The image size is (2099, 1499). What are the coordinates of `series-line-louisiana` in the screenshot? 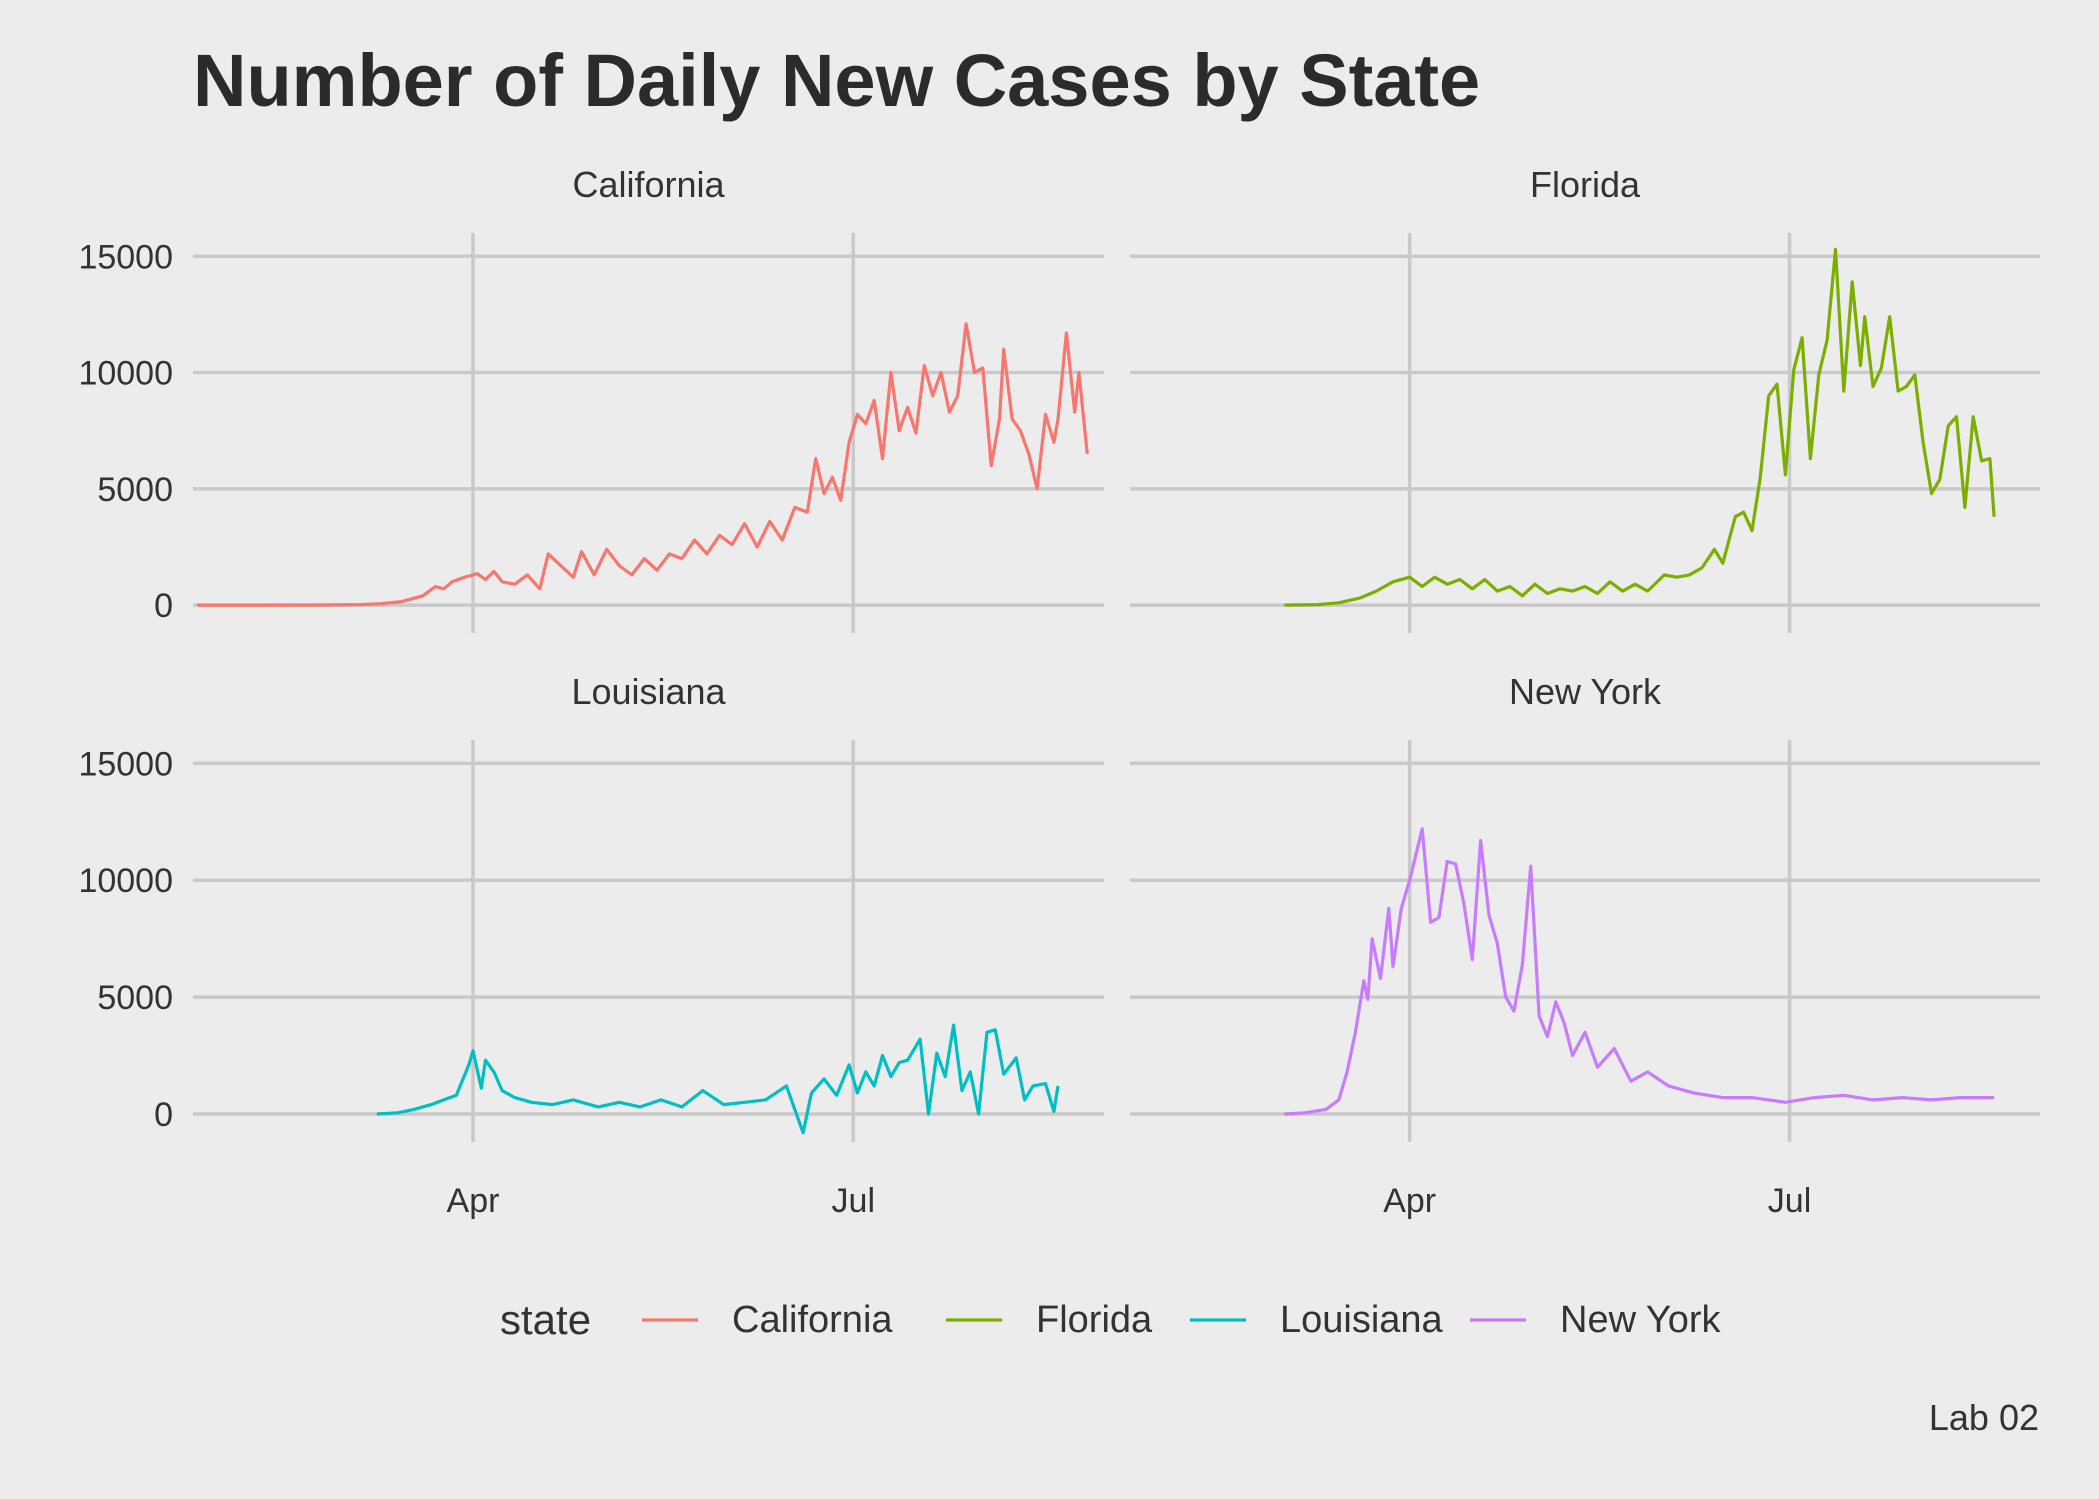 It's located at (718, 1079).